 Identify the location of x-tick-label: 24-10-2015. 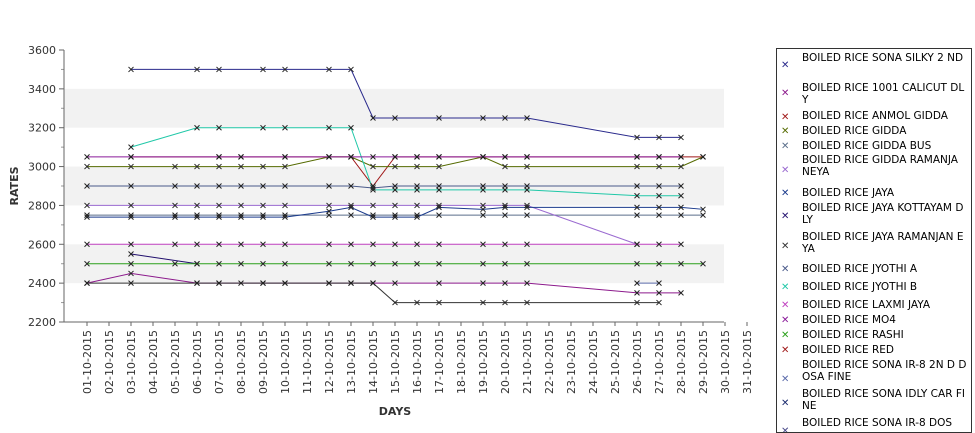
(593, 362).